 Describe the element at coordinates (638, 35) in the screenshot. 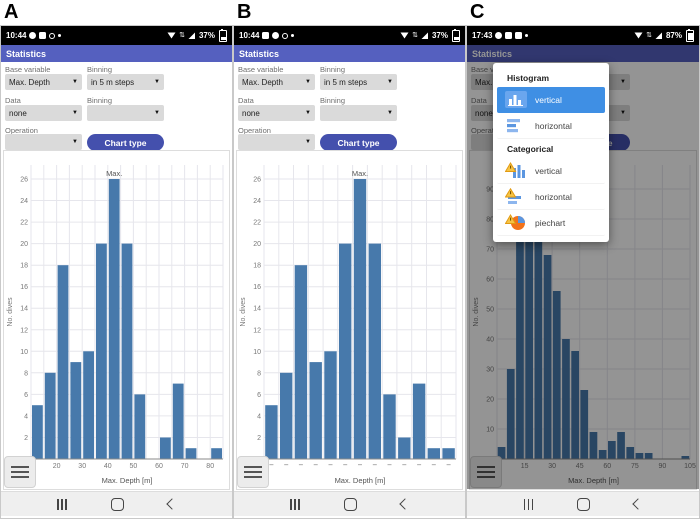

I see `wifi-icon` at that location.